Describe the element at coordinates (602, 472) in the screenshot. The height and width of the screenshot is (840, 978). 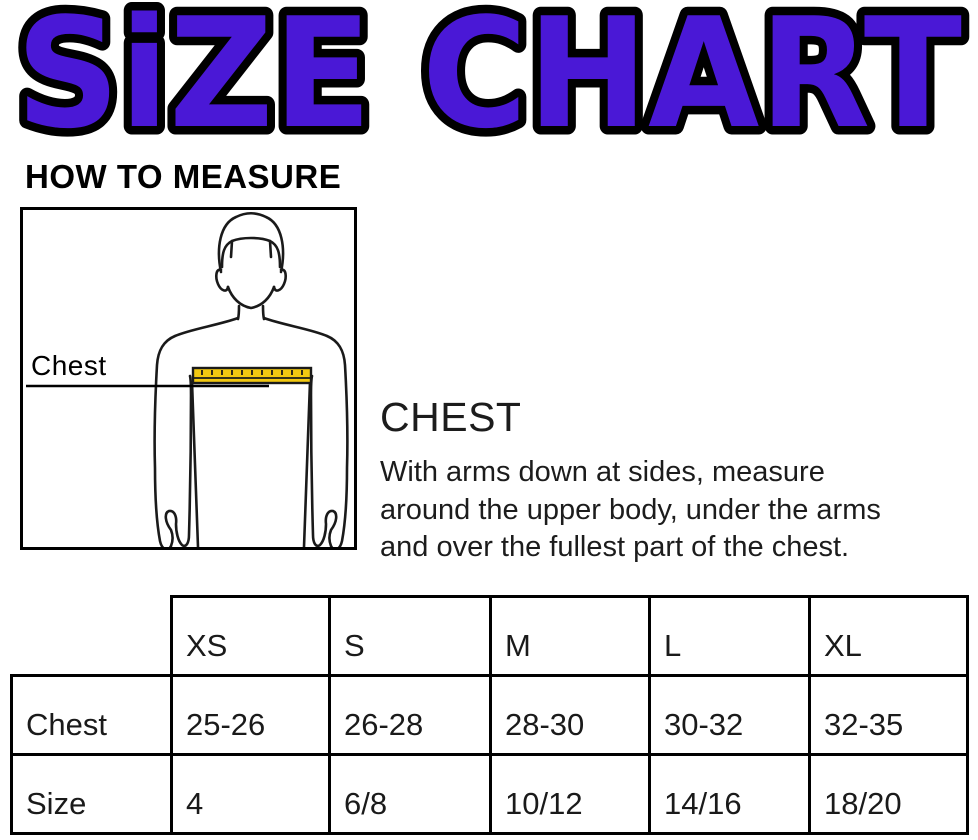
I see `description-line: With arms down at sides, measure` at that location.